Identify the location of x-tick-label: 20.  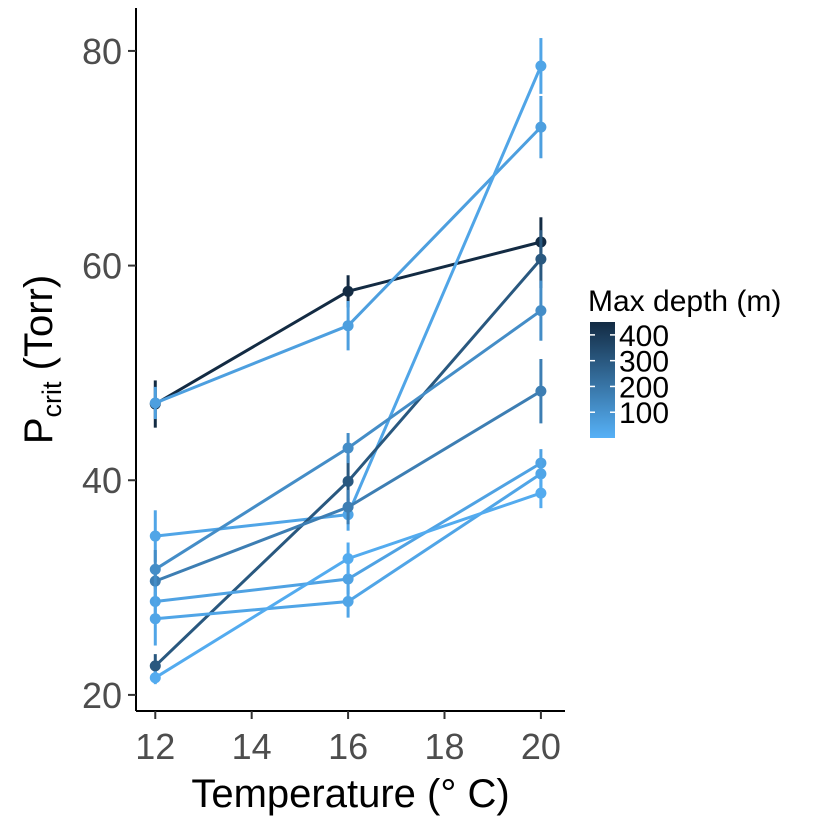
(541, 746).